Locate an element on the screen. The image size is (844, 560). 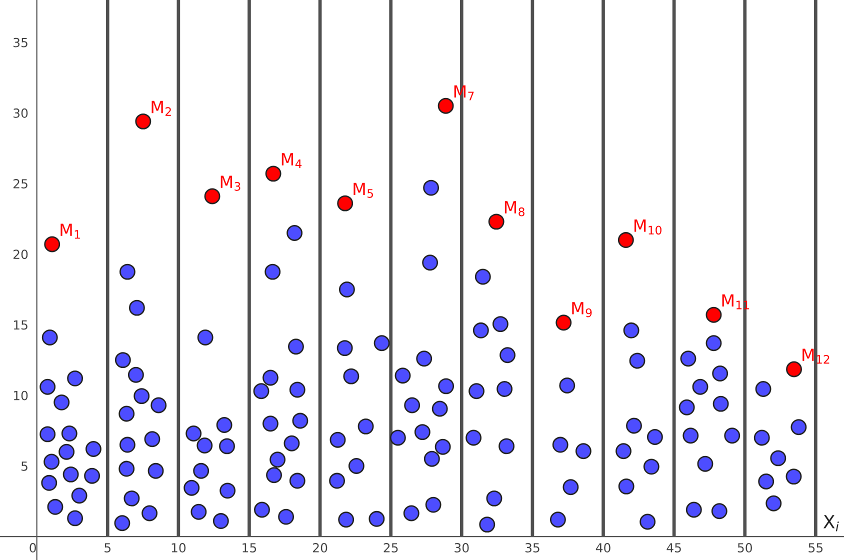
y-tick-label: 5 is located at coordinates (24, 466).